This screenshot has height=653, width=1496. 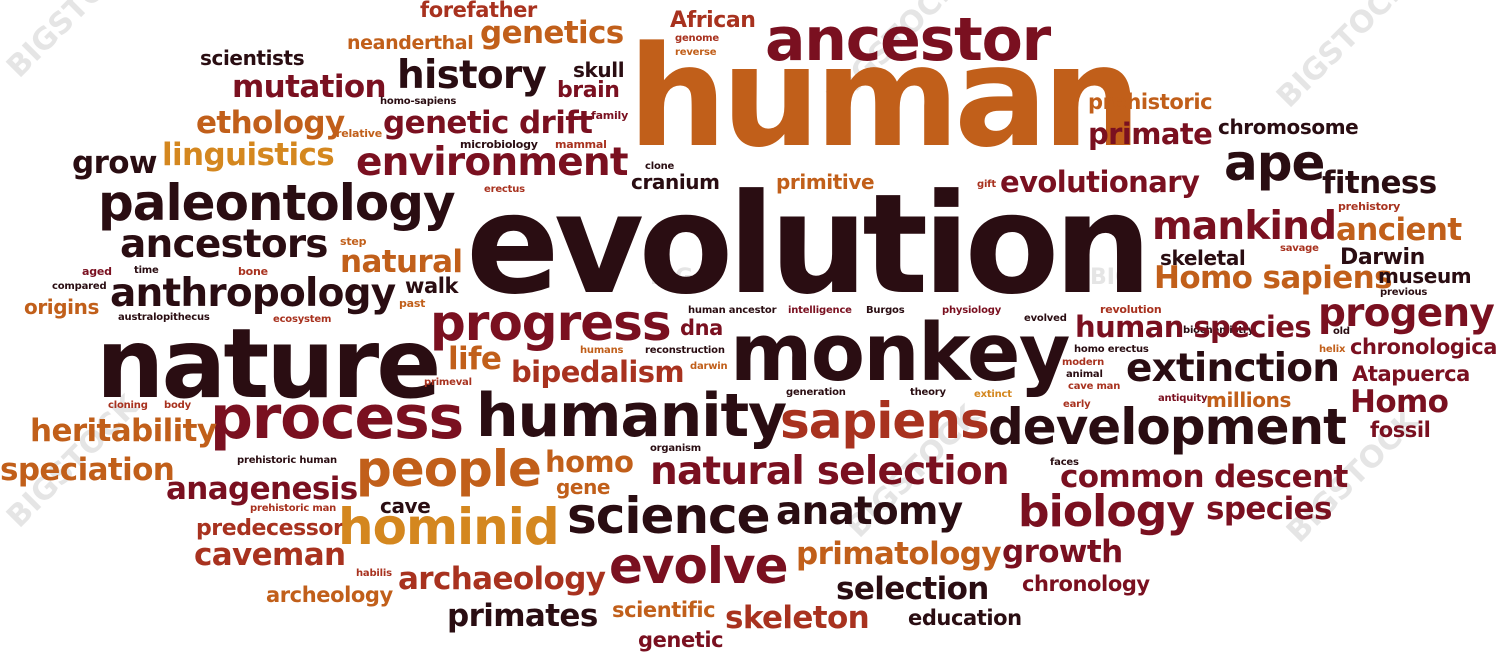 What do you see at coordinates (1274, 163) in the screenshot?
I see `word-ape: ape` at bounding box center [1274, 163].